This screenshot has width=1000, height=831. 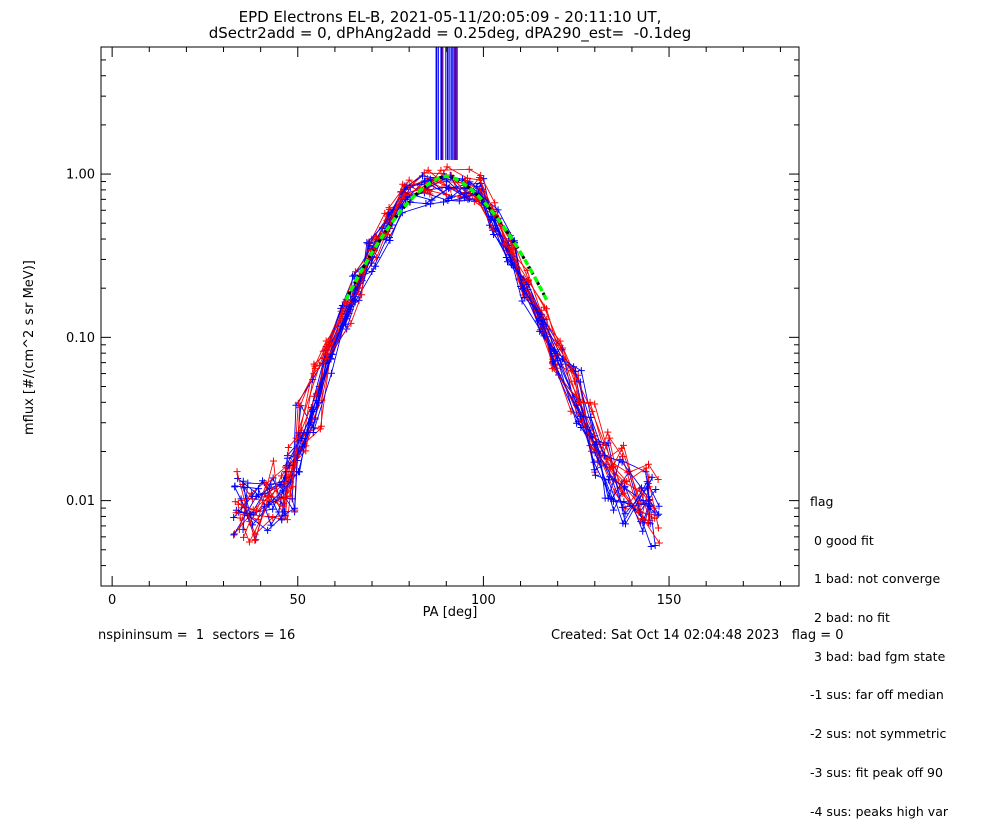 What do you see at coordinates (876, 772) in the screenshot?
I see `legend-item: -3 sus: fit peak off 90` at bounding box center [876, 772].